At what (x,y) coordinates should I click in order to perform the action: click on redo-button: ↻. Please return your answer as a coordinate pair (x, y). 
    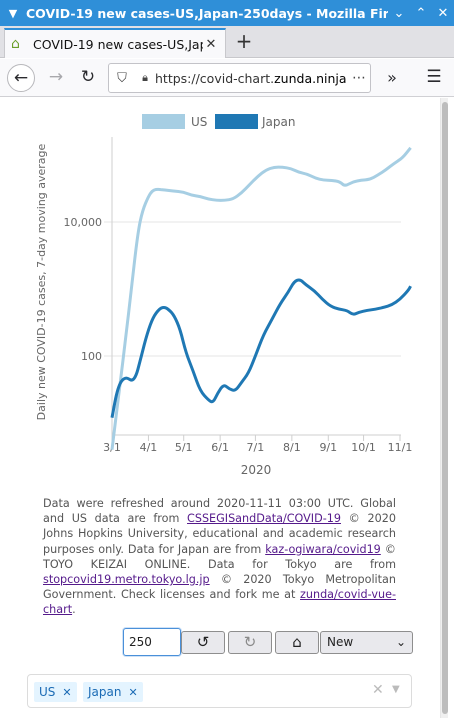
    Looking at the image, I should click on (250, 642).